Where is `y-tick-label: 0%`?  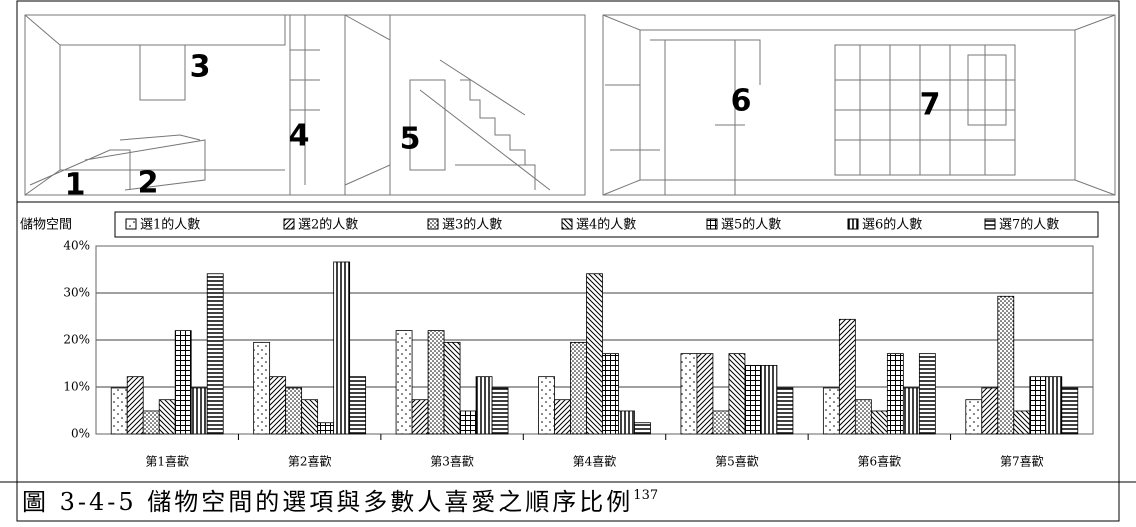 y-tick-label: 0% is located at coordinates (80, 434).